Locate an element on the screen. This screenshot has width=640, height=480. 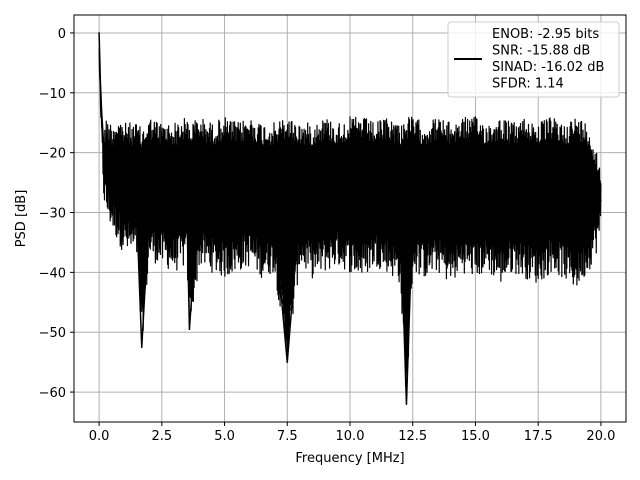
y-tick-label: −30 is located at coordinates (52, 214).